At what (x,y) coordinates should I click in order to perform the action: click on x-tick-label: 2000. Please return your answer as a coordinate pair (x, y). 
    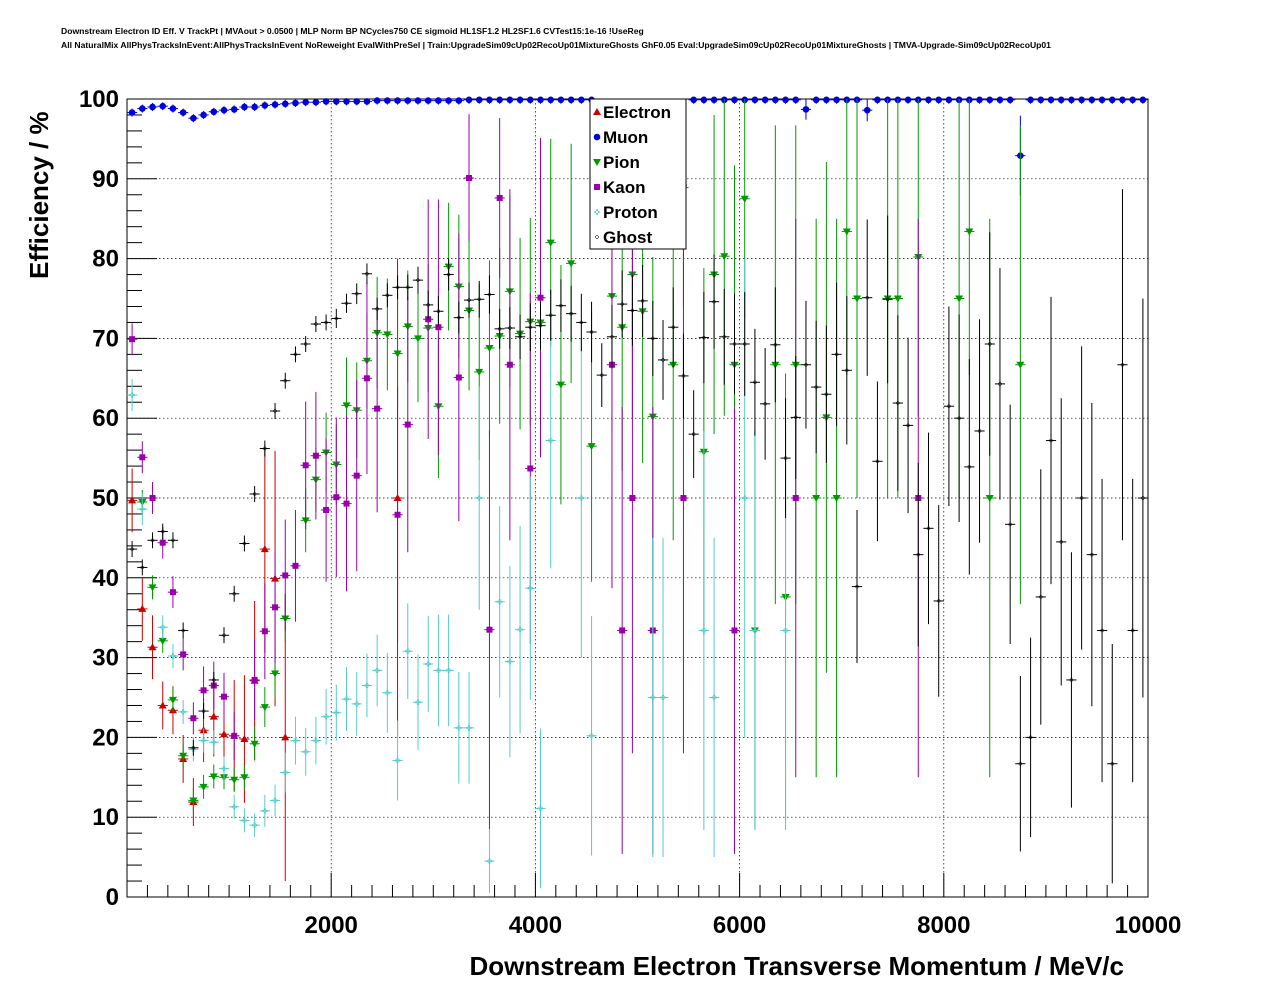
    Looking at the image, I should click on (331, 925).